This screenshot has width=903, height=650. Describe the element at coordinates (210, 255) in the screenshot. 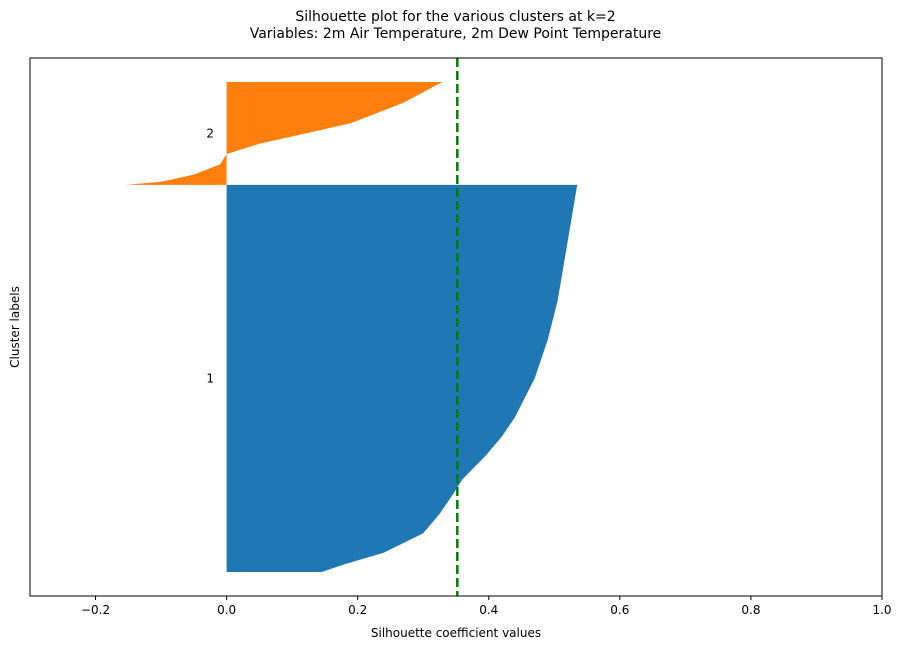

I see `cluster-labels: 12` at that location.